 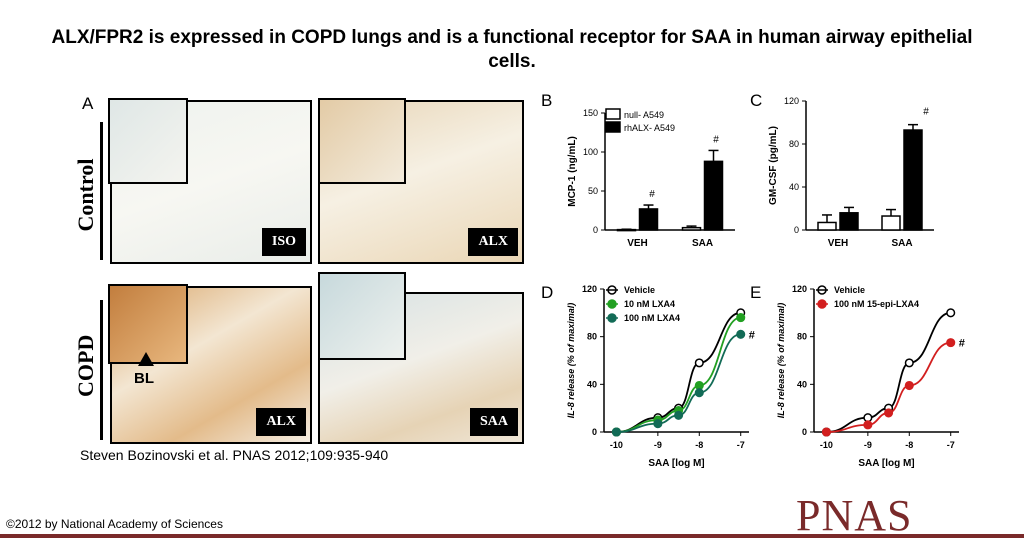 I want to click on panel-label-b: B, so click(x=546, y=100).